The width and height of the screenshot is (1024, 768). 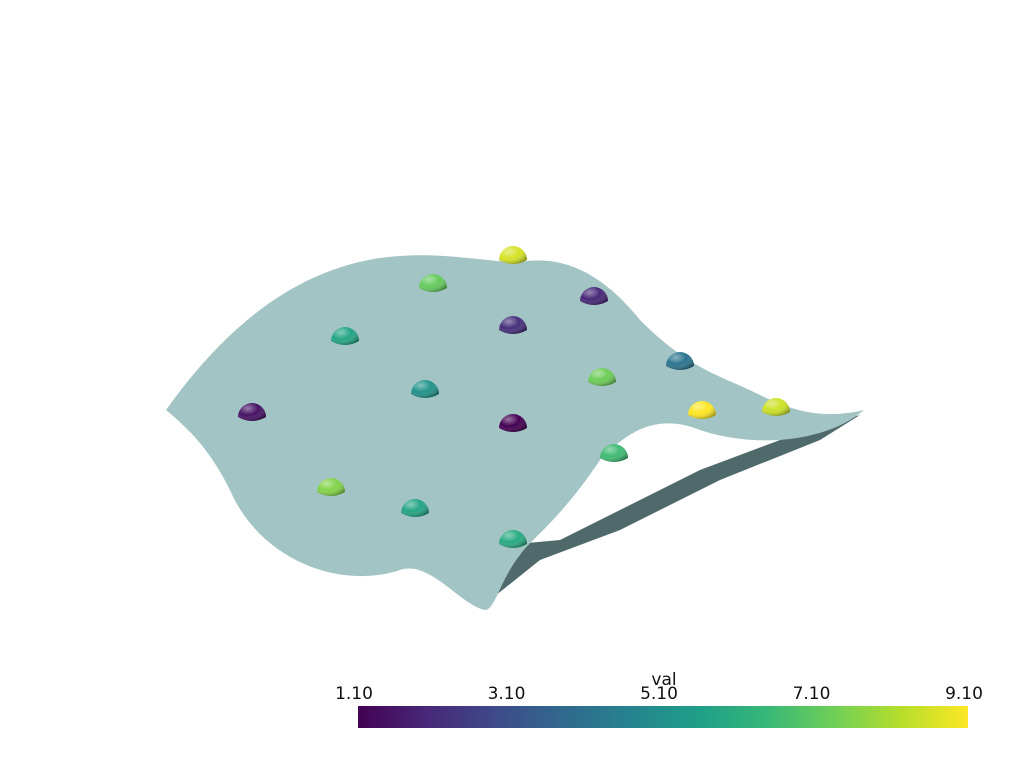 I want to click on colorbar-tick-label: 1.10, so click(x=354, y=694).